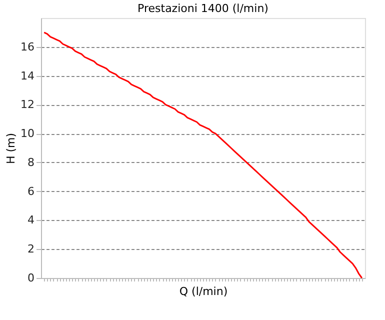 The image size is (385, 320). Describe the element at coordinates (31, 162) in the screenshot. I see `y-tick-label: 8` at that location.